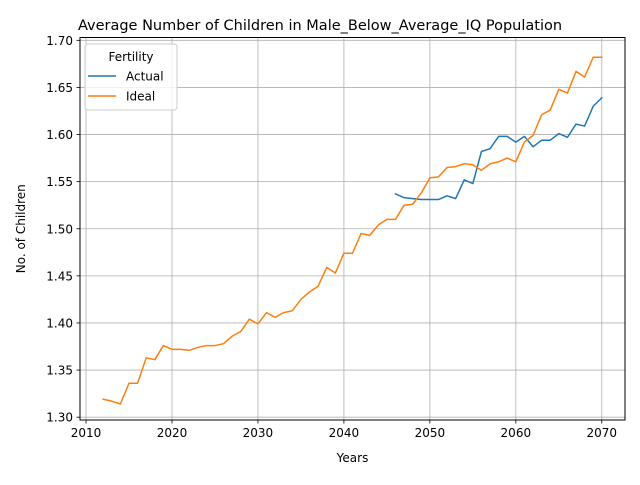 The height and width of the screenshot is (485, 640). I want to click on x-tick-label: 2010, so click(86, 433).